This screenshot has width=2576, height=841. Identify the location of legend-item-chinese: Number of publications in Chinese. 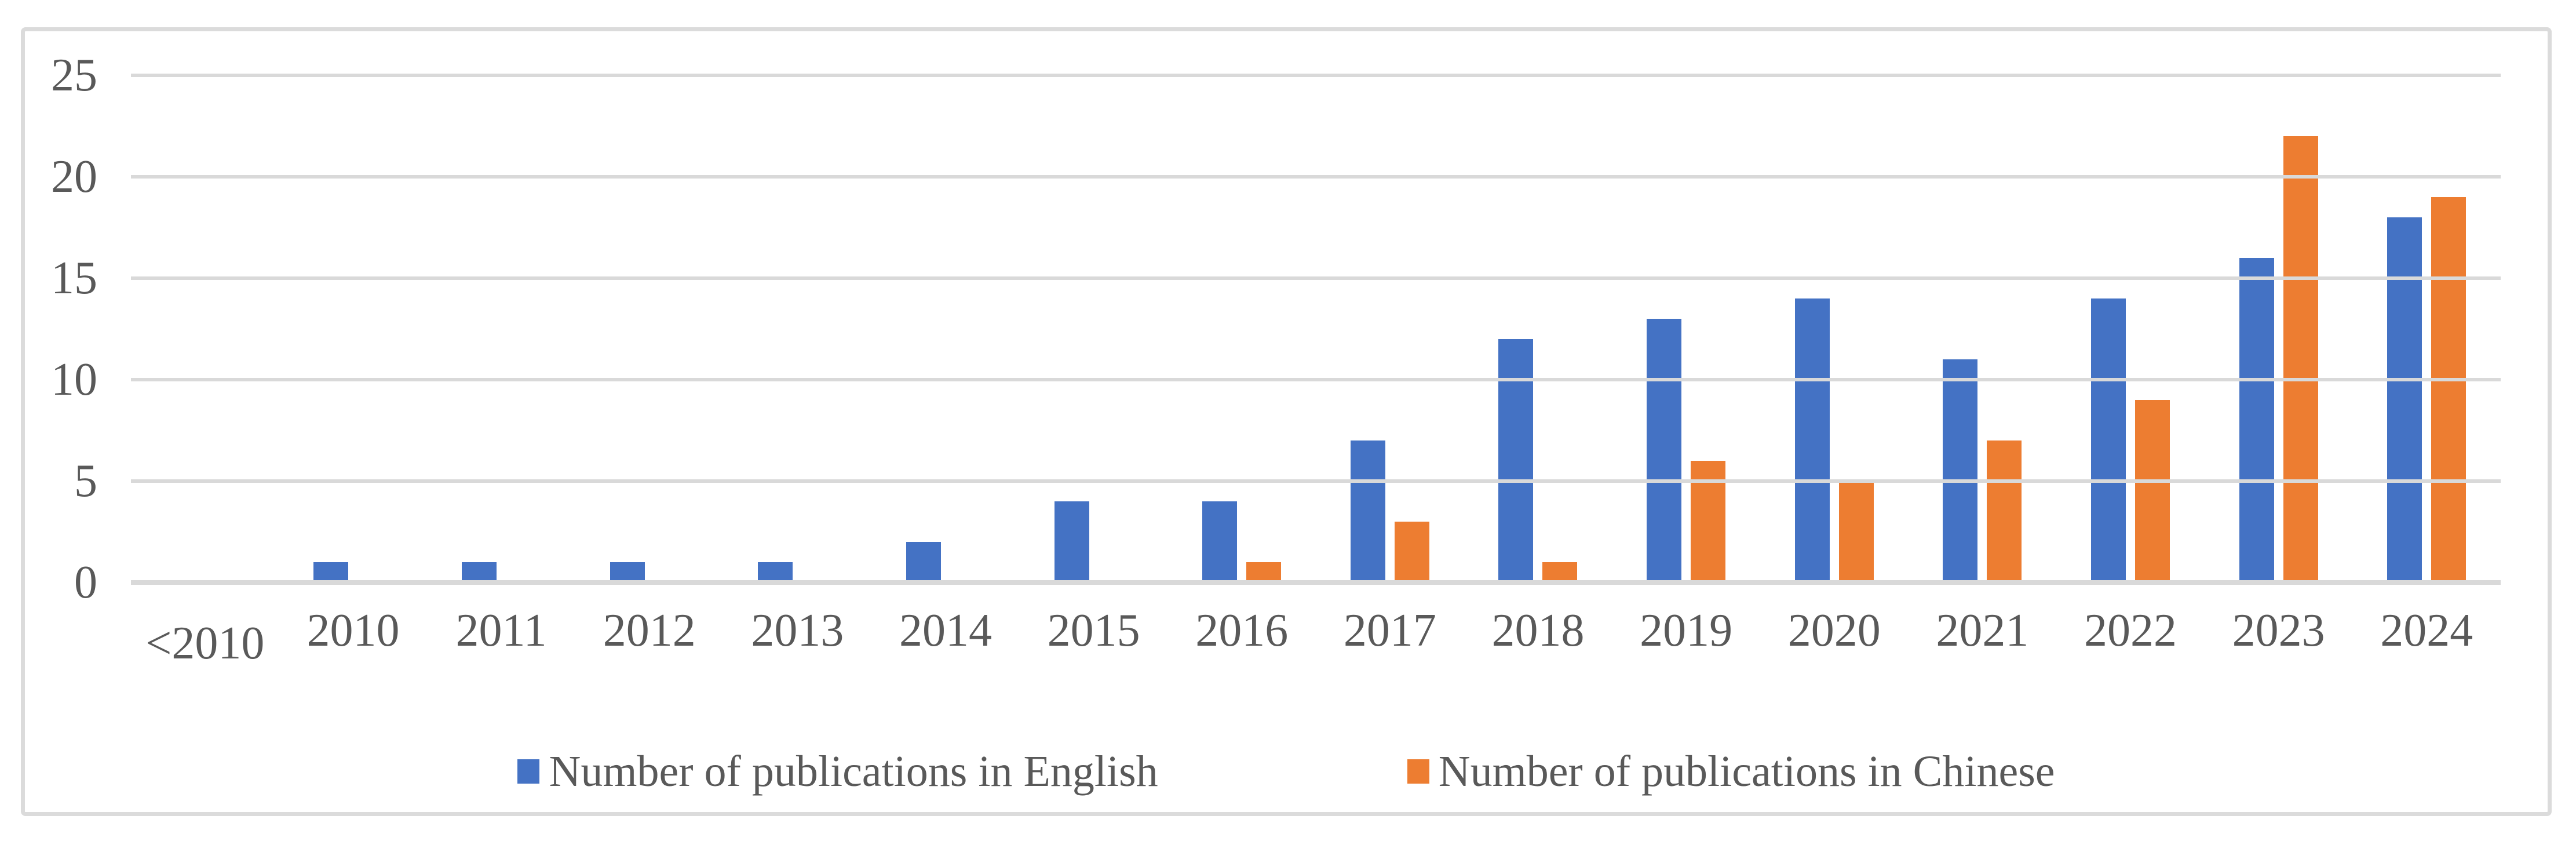
(1731, 771).